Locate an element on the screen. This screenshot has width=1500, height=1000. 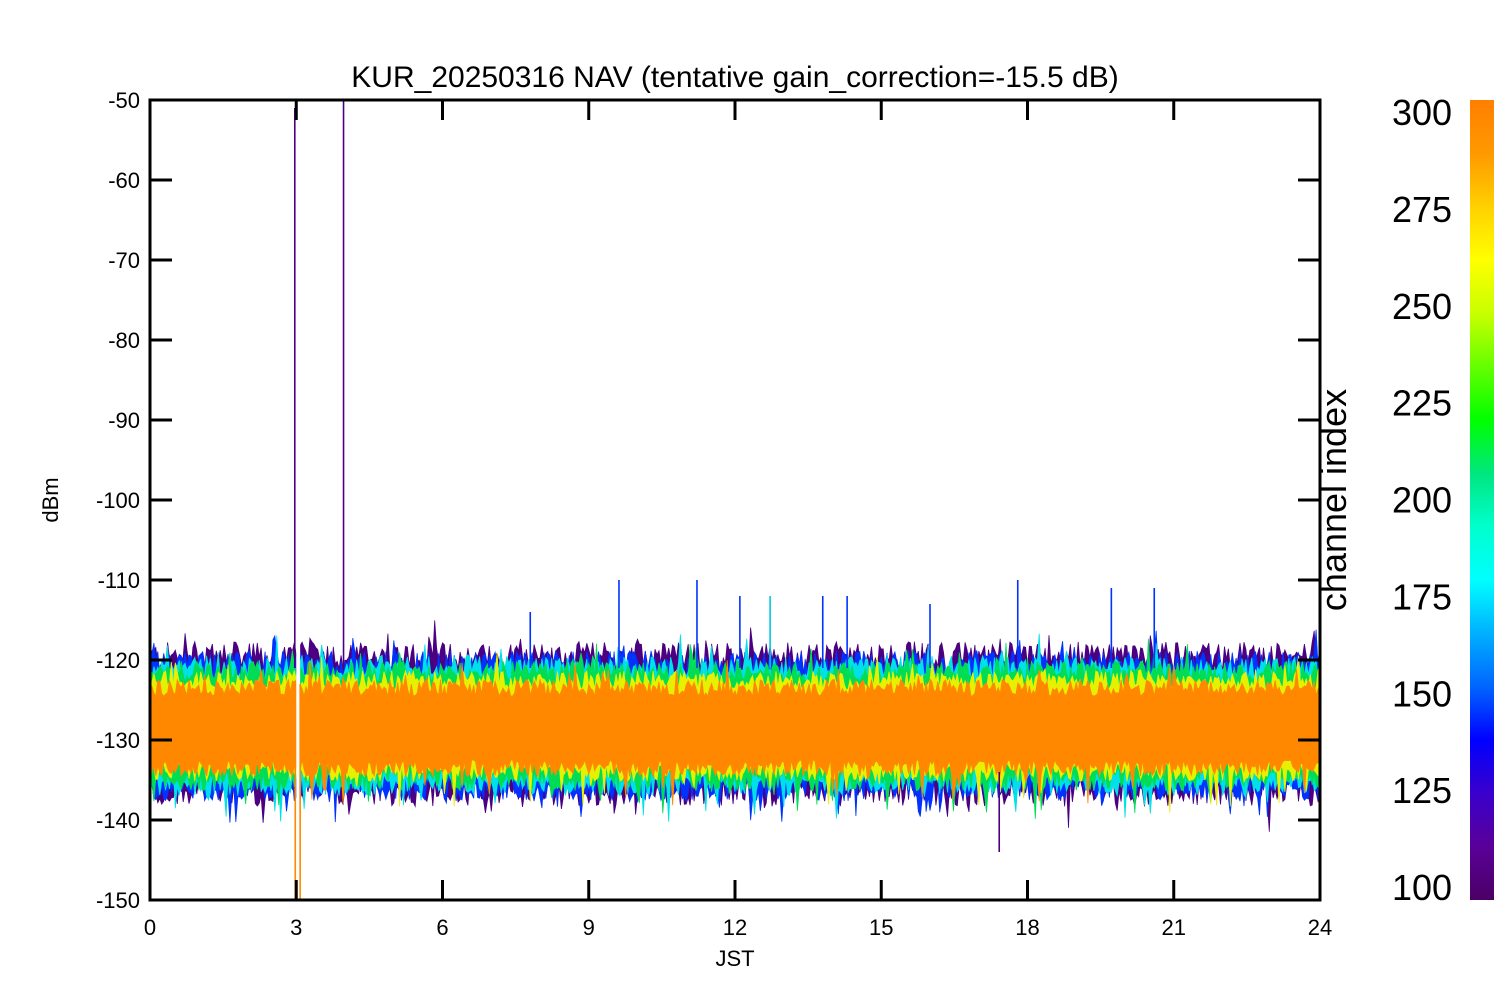
y-tick-label: -130 is located at coordinates (118, 740).